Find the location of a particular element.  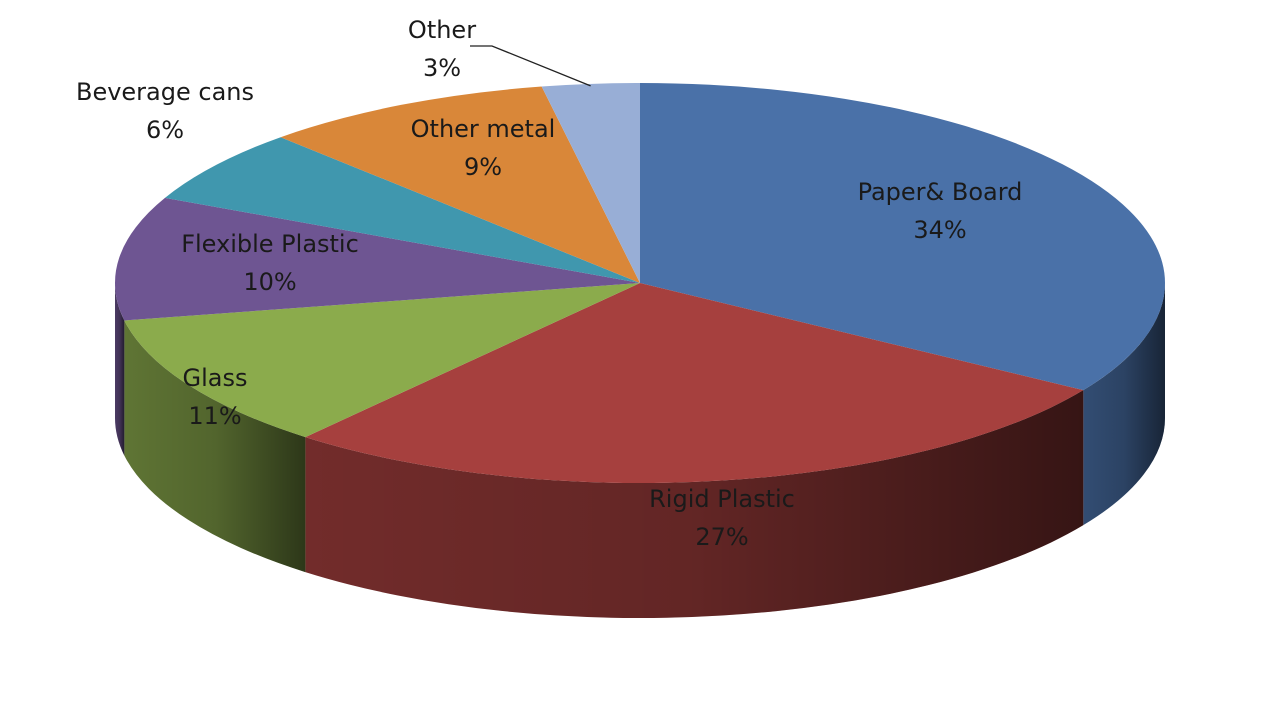

slice-name-glass: Glass is located at coordinates (215, 378).